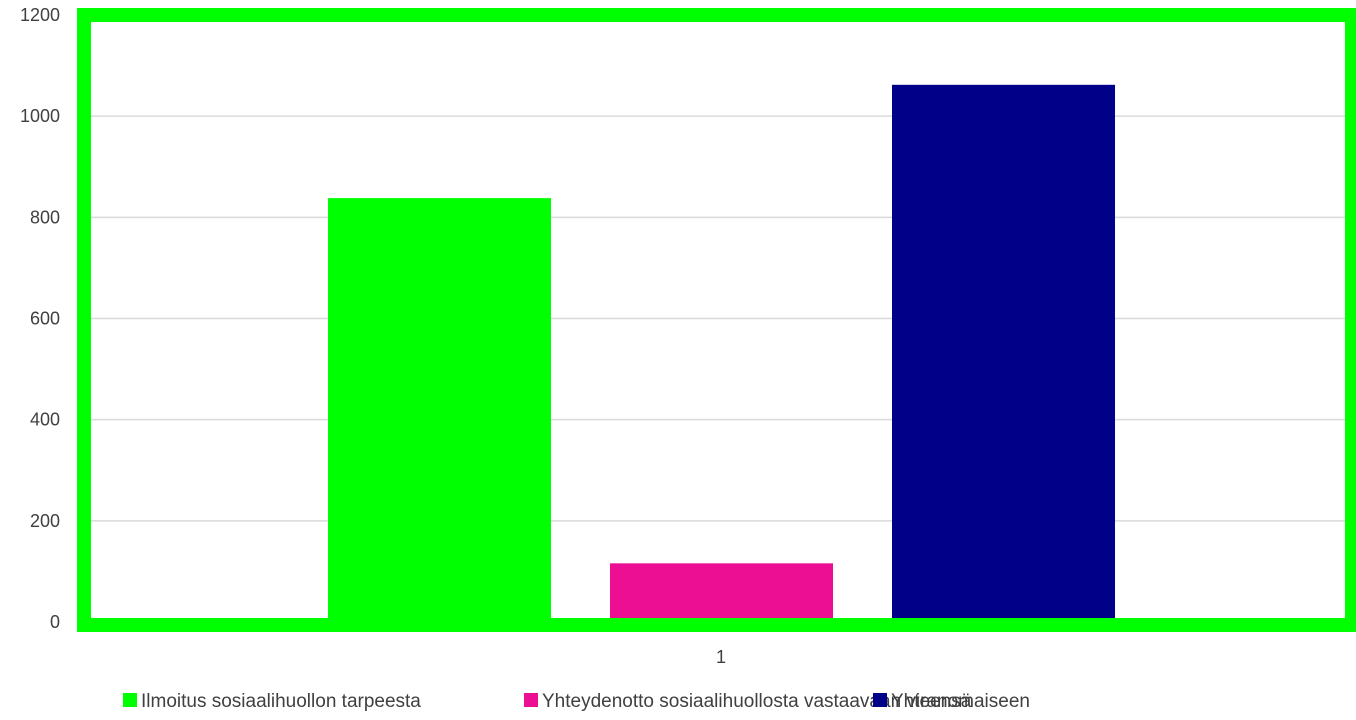 This screenshot has height=720, width=1356. I want to click on y-tick-label: 800, so click(45, 217).